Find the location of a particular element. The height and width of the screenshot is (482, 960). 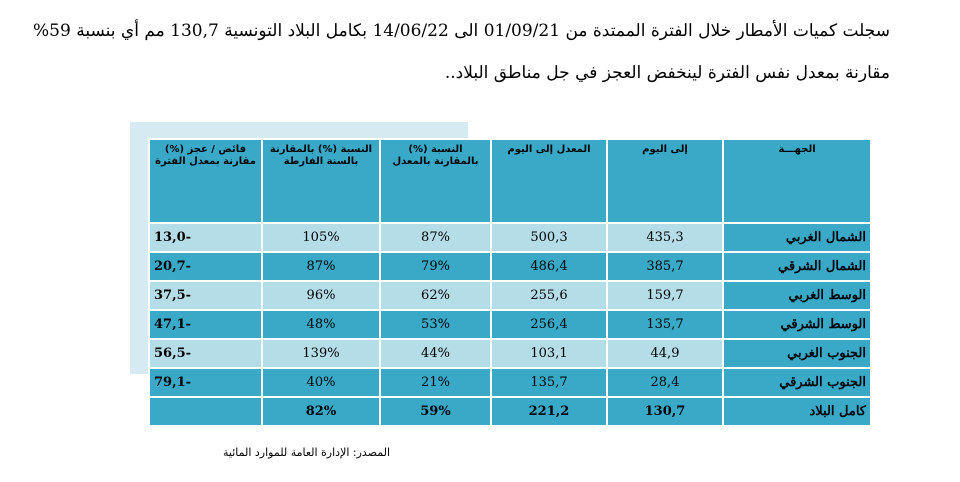

header-pct-prev: النسبة (%) بالمقارنة بالسنة الفارطة is located at coordinates (321, 181).